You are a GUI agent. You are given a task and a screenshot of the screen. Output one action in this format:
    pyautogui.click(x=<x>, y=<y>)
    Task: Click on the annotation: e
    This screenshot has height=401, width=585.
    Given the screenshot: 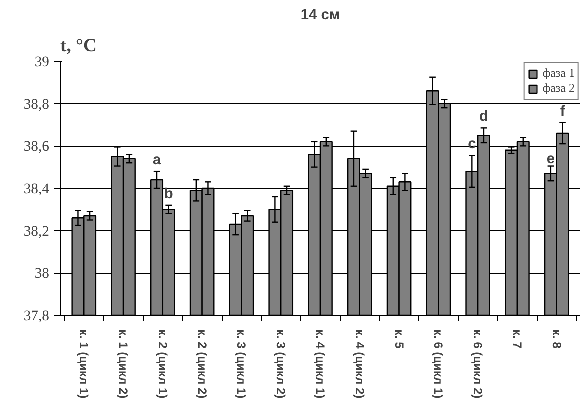 What is the action you would take?
    pyautogui.click(x=551, y=159)
    